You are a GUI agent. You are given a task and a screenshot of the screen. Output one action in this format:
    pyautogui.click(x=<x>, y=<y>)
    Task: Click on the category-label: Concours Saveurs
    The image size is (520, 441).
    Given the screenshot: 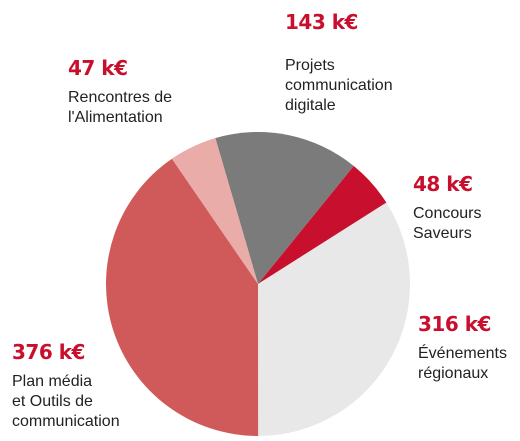 What is the action you would take?
    pyautogui.click(x=447, y=223)
    